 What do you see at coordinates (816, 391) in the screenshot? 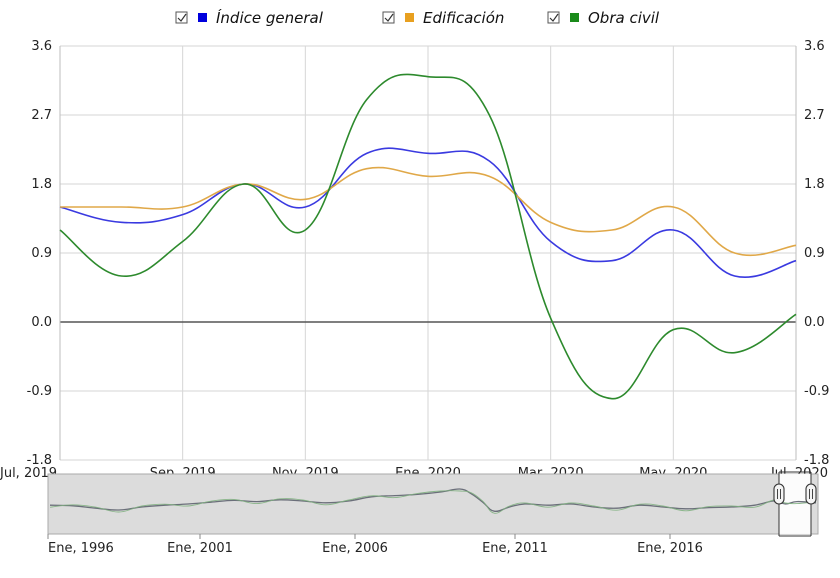
I see `y-tick-label-right: -0.9` at bounding box center [816, 391].